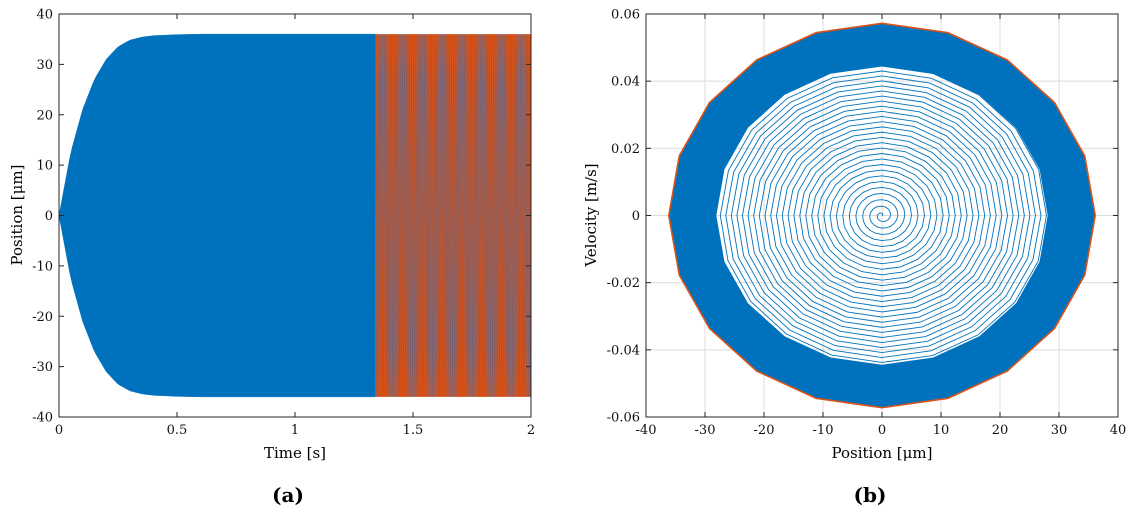 This screenshot has height=514, width=1128. What do you see at coordinates (295, 453) in the screenshot?
I see `panel-a-x-axis-label: Time [s]` at bounding box center [295, 453].